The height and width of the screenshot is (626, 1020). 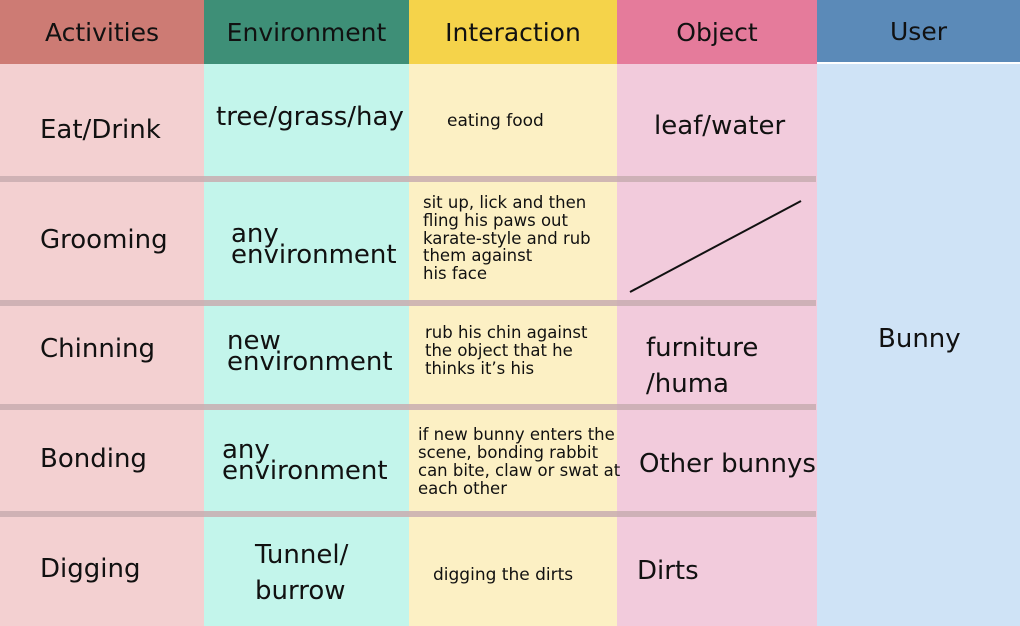 What do you see at coordinates (480, 369) in the screenshot?
I see `interaction-line: thinks it’s his` at bounding box center [480, 369].